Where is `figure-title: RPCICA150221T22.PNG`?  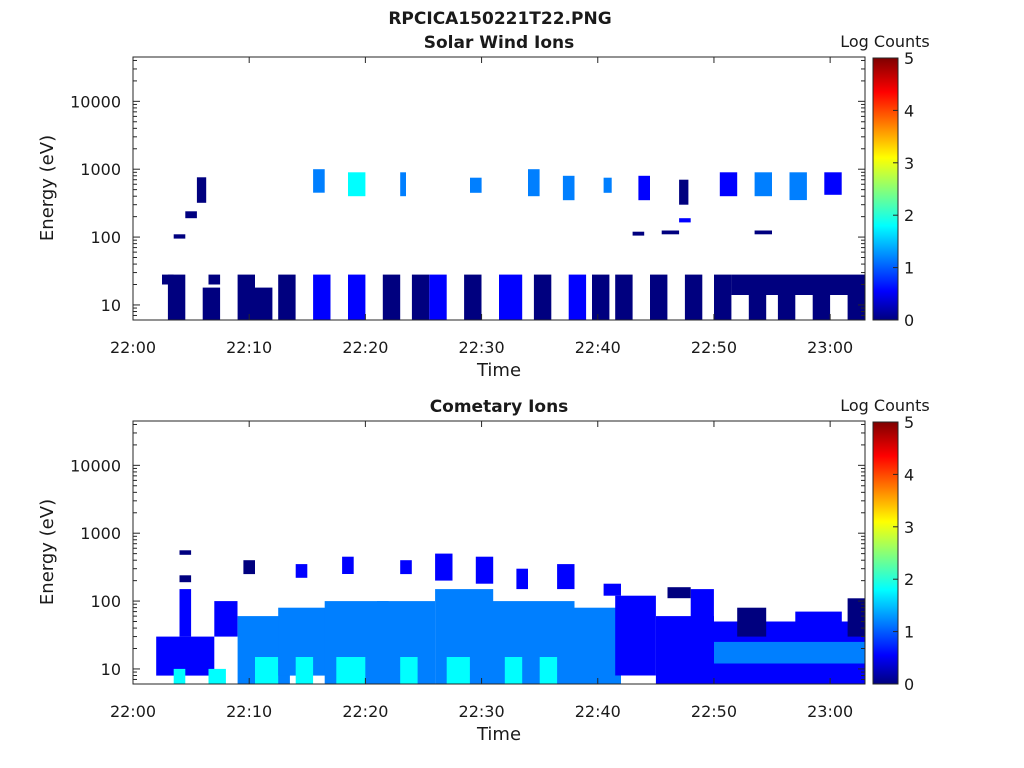
figure-title: RPCICA150221T22.PNG is located at coordinates (499, 19).